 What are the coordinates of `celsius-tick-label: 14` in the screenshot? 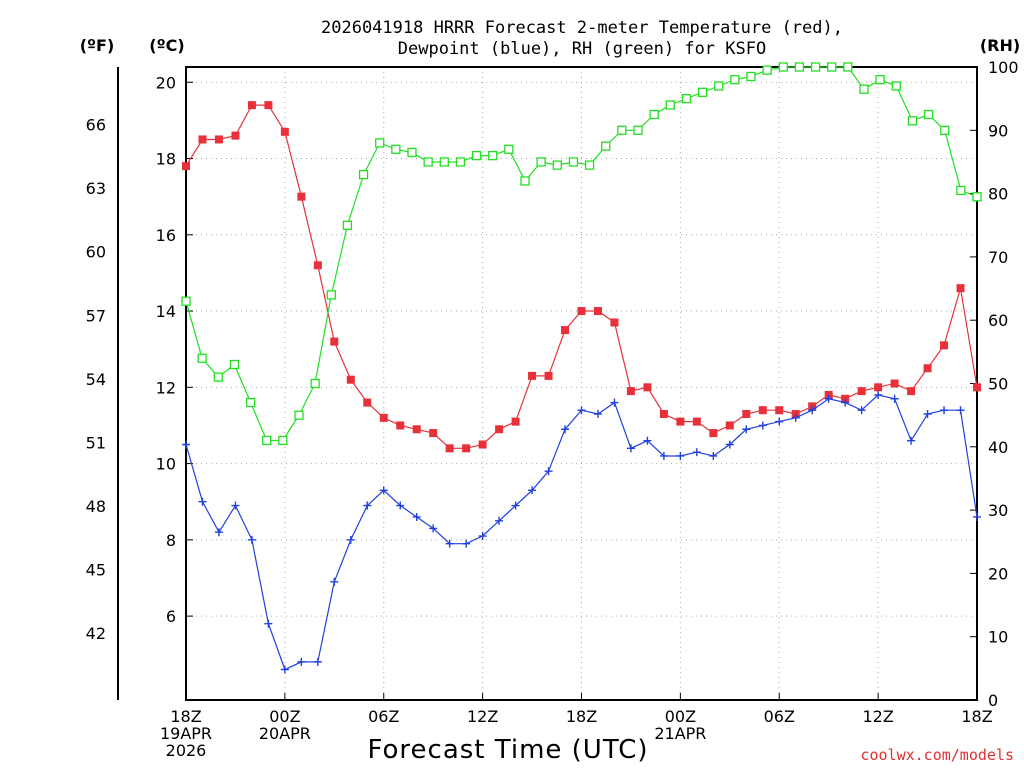 It's located at (166, 311).